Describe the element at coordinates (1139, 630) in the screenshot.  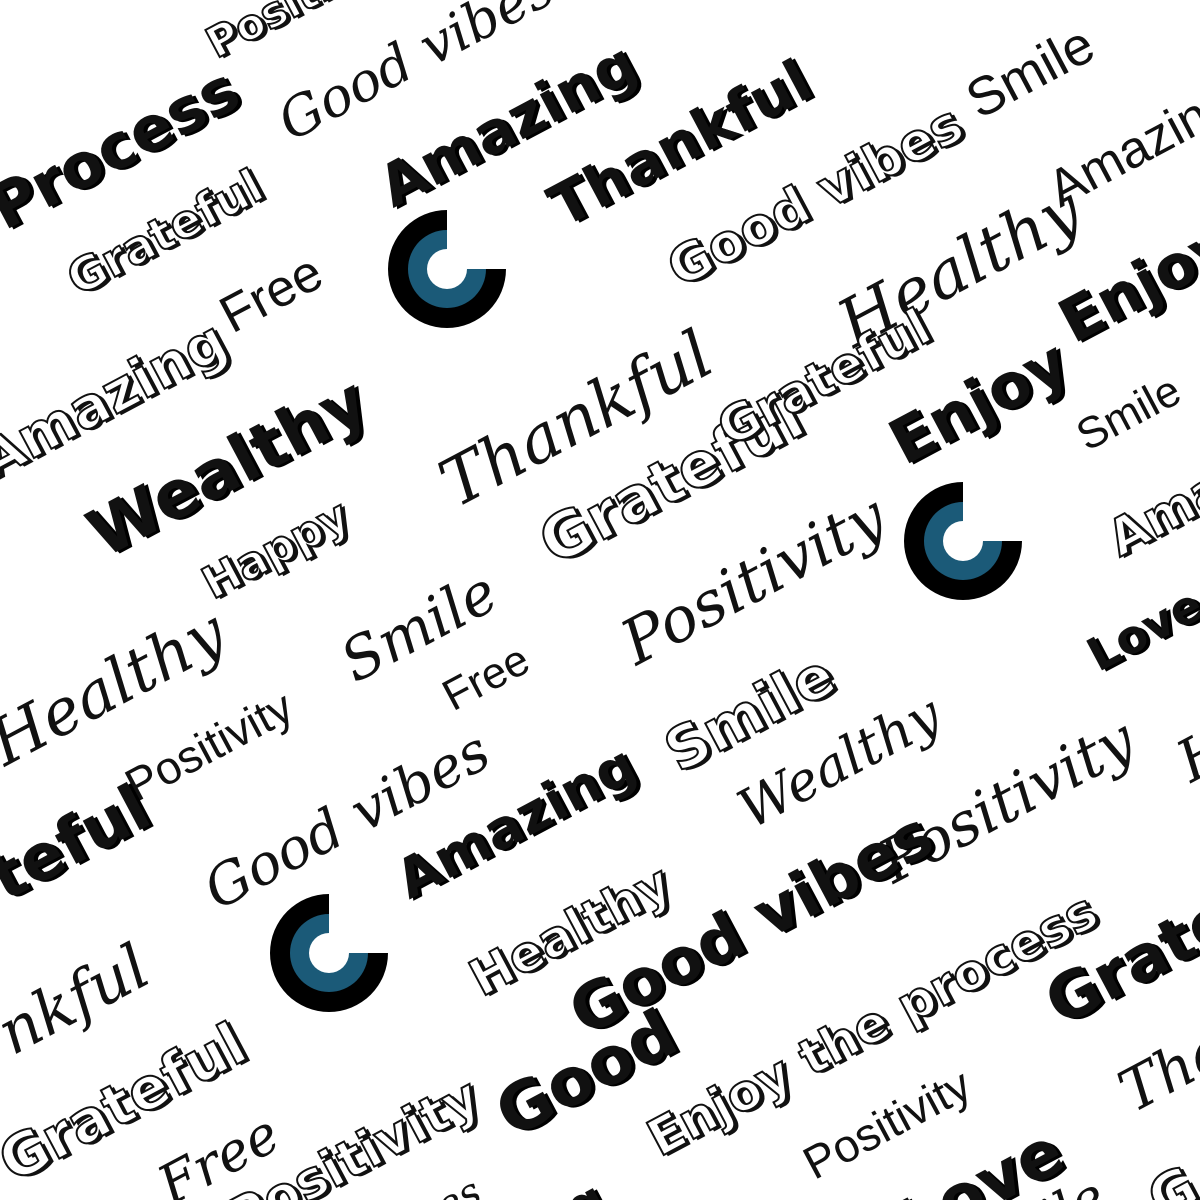
I see `word-love: Love` at that location.